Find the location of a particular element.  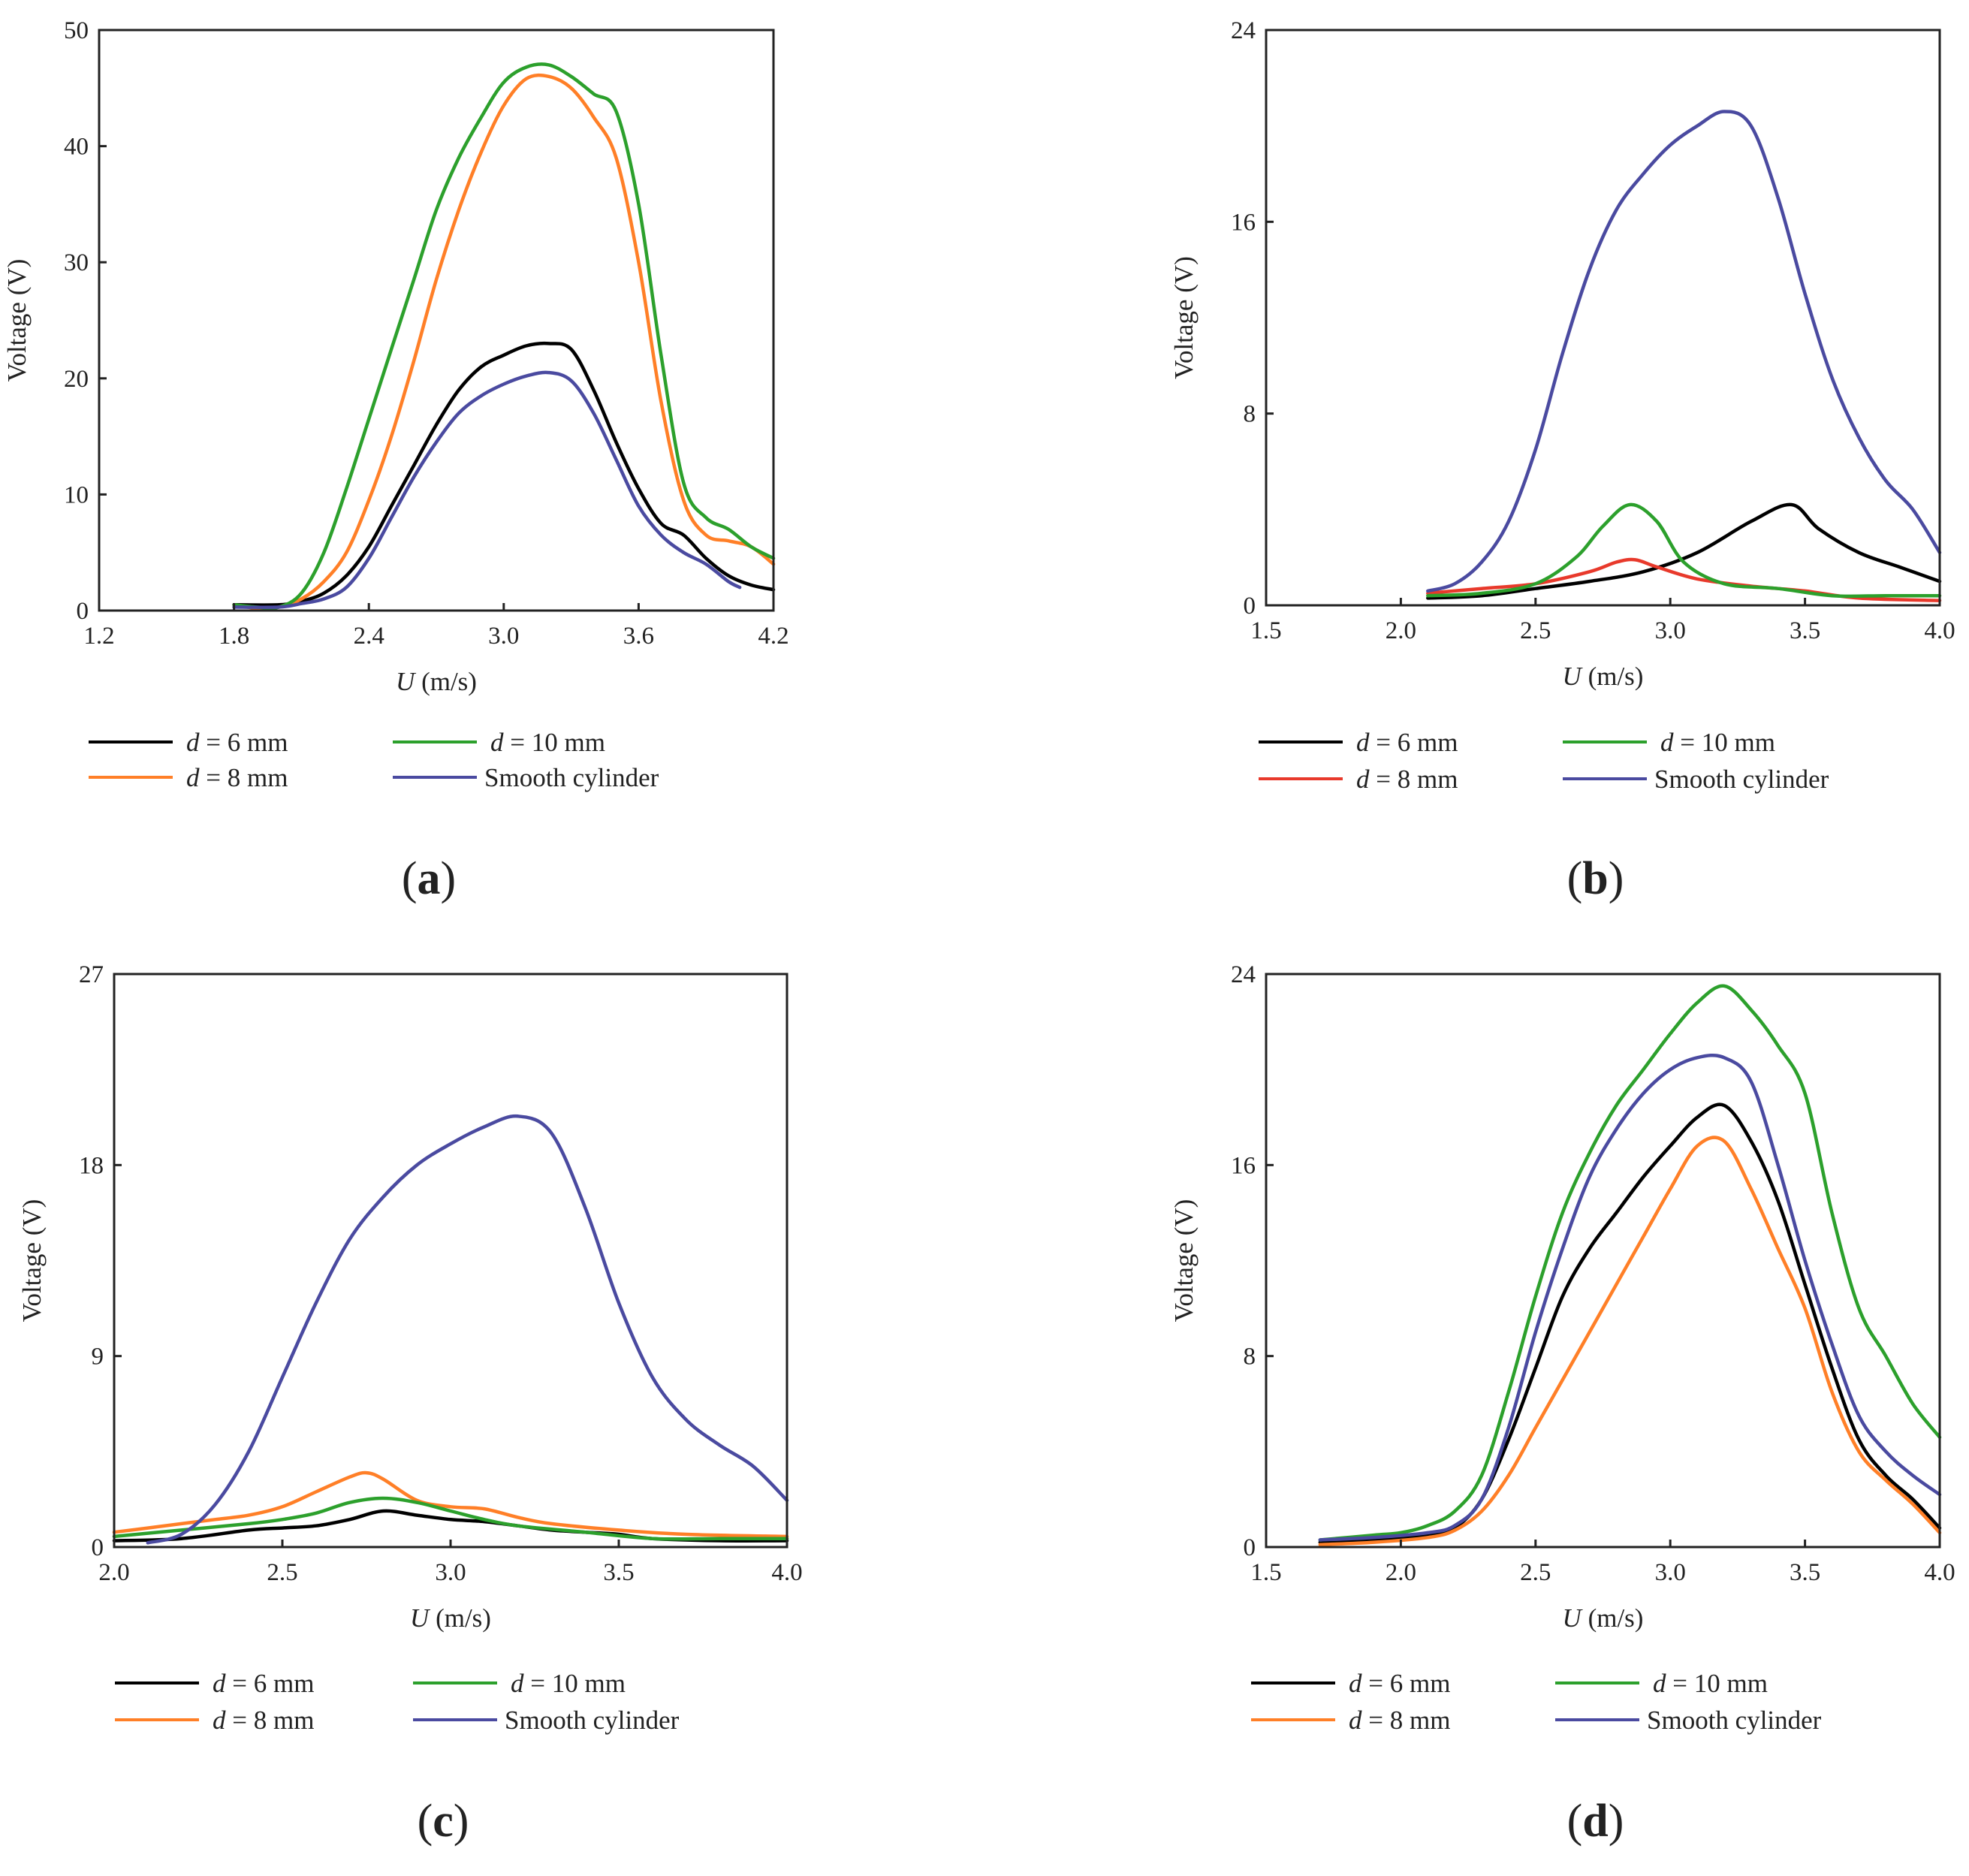

panel-label-letter: c is located at coordinates (444, 1821).